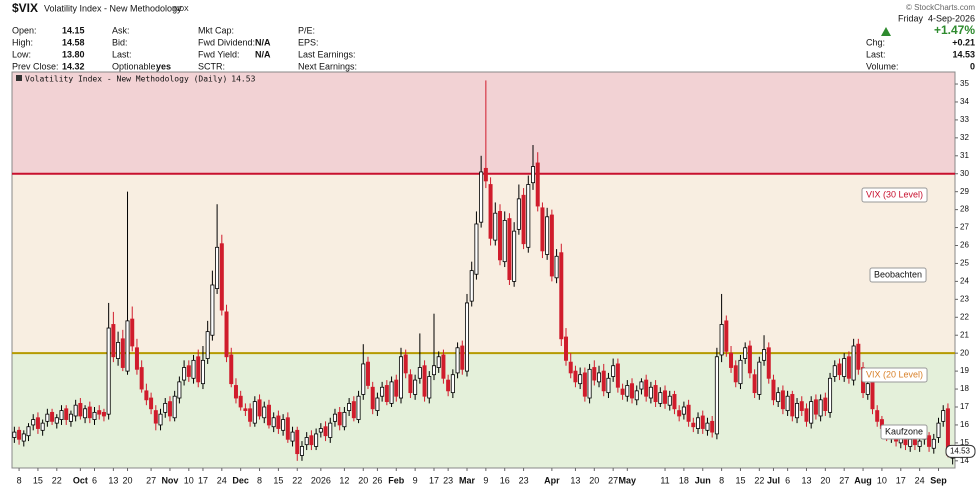 Image resolution: width=980 pixels, height=489 pixels. I want to click on y-tick-label: 19, so click(964, 370).